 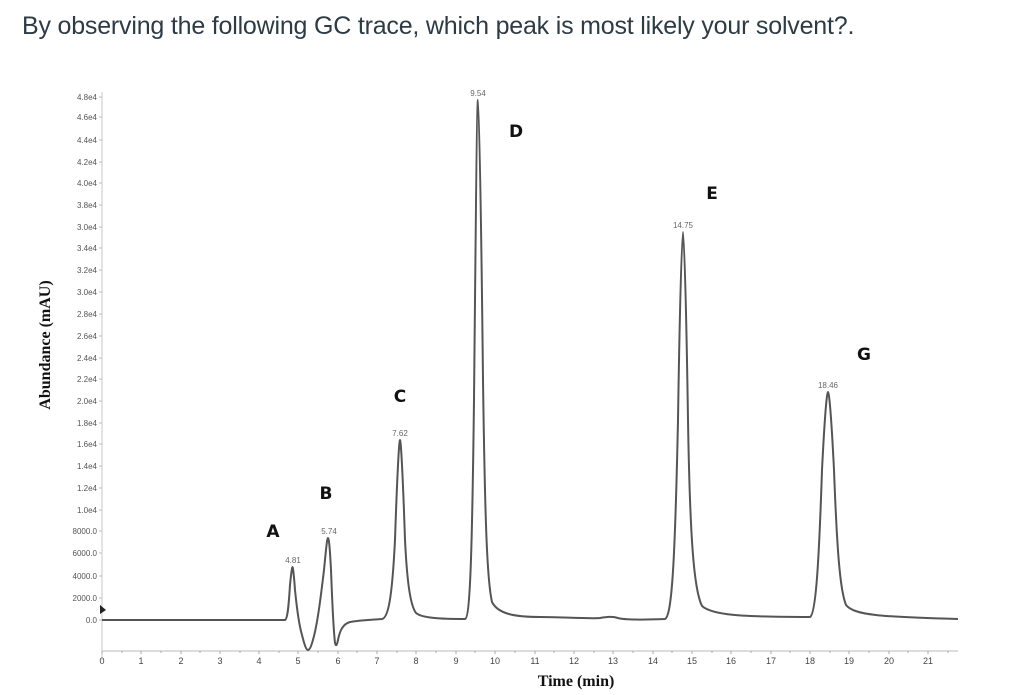 What do you see at coordinates (712, 194) in the screenshot?
I see `peak-letter-e: E` at bounding box center [712, 194].